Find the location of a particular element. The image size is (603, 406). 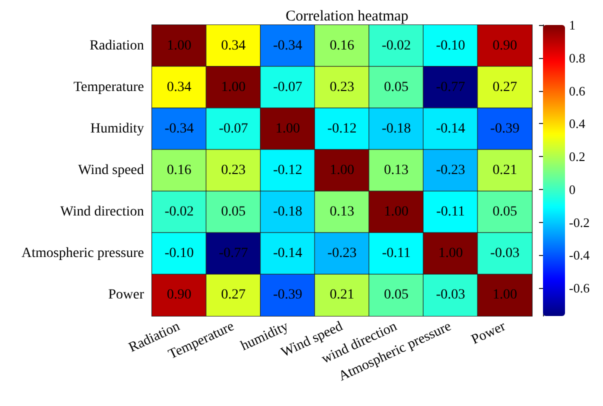

color-bar-label: -0.6 is located at coordinates (579, 288).